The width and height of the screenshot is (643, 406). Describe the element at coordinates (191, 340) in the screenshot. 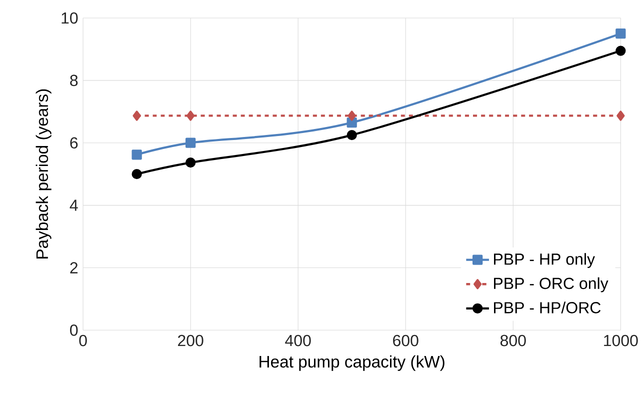

I see `x-tick-label: 200` at that location.